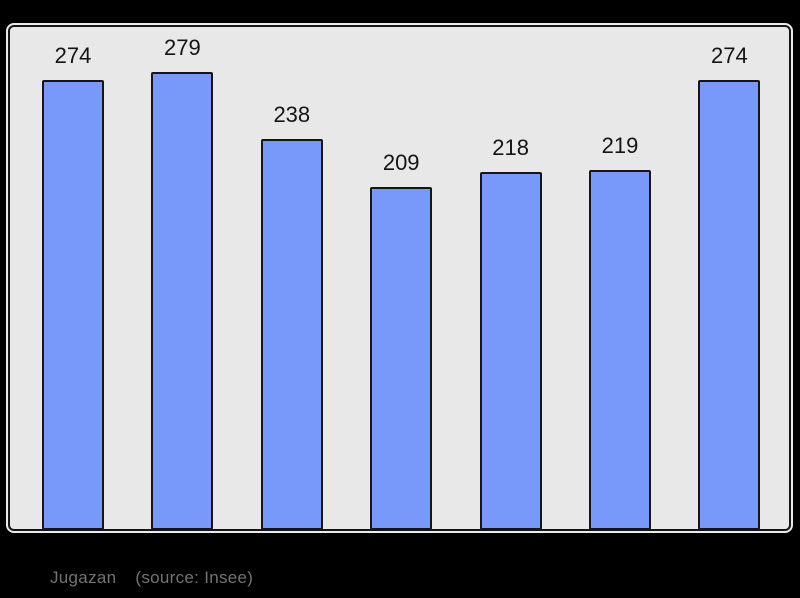 Image resolution: width=800 pixels, height=598 pixels. I want to click on bar-value-label: 219, so click(620, 145).